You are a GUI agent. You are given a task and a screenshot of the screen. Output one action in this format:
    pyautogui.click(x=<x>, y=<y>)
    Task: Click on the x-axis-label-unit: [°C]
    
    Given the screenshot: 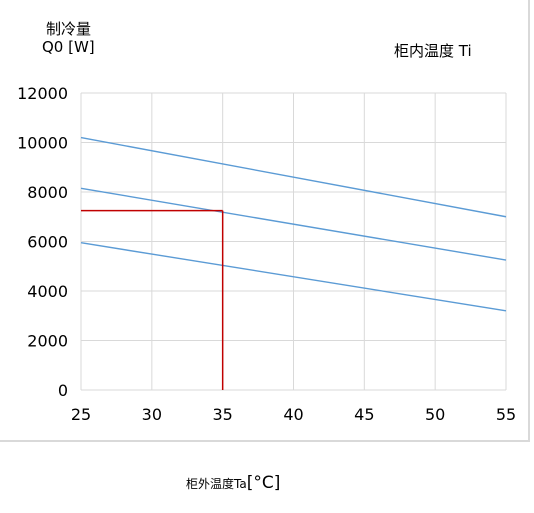 What is the action you would take?
    pyautogui.click(x=263, y=483)
    